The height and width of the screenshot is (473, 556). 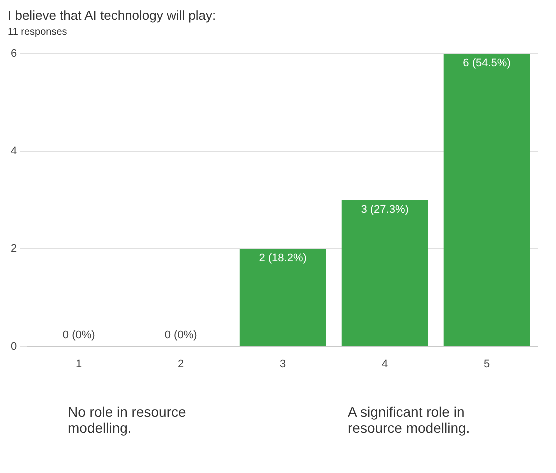 I want to click on x-tick-label: 4, so click(x=385, y=364).